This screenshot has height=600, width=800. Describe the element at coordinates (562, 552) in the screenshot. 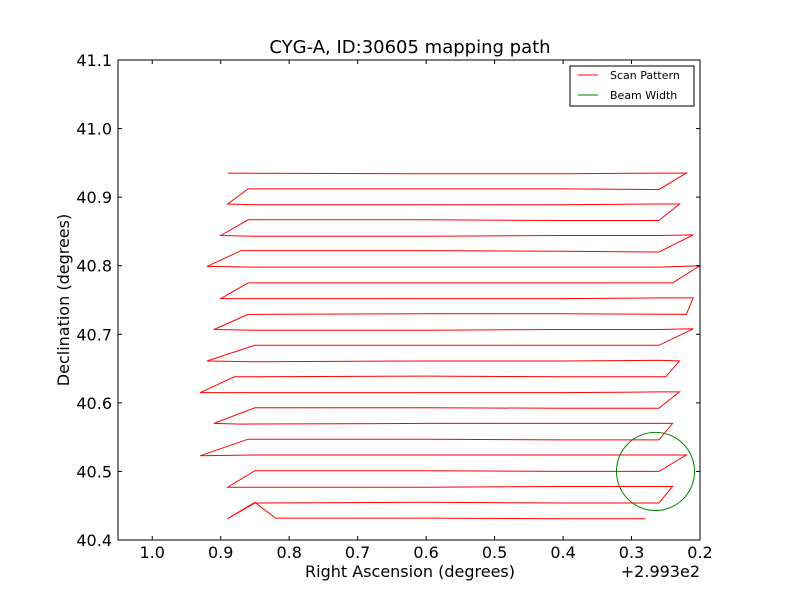

I see `x-tick-label: 0.4` at that location.